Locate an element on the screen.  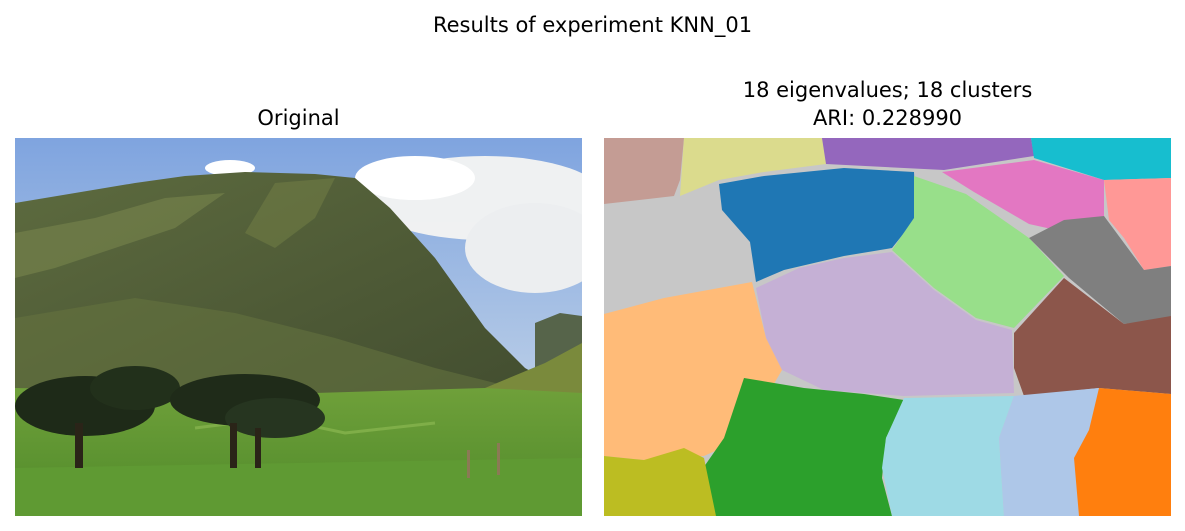
segmentation-panel-title-line2: ARI: 0.228990 is located at coordinates (887, 118).